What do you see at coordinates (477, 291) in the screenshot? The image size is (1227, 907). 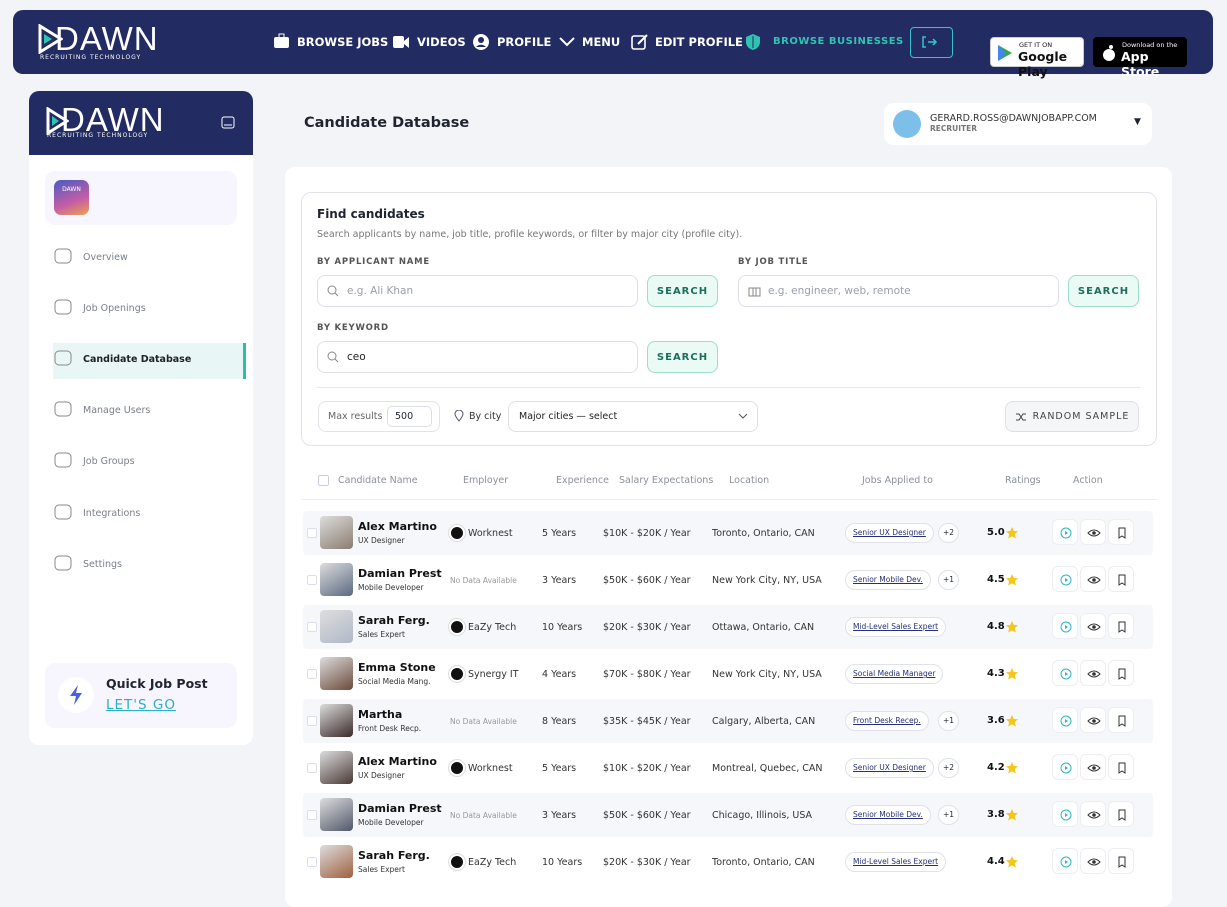 I see `name-input: e.g. Ali Khan` at bounding box center [477, 291].